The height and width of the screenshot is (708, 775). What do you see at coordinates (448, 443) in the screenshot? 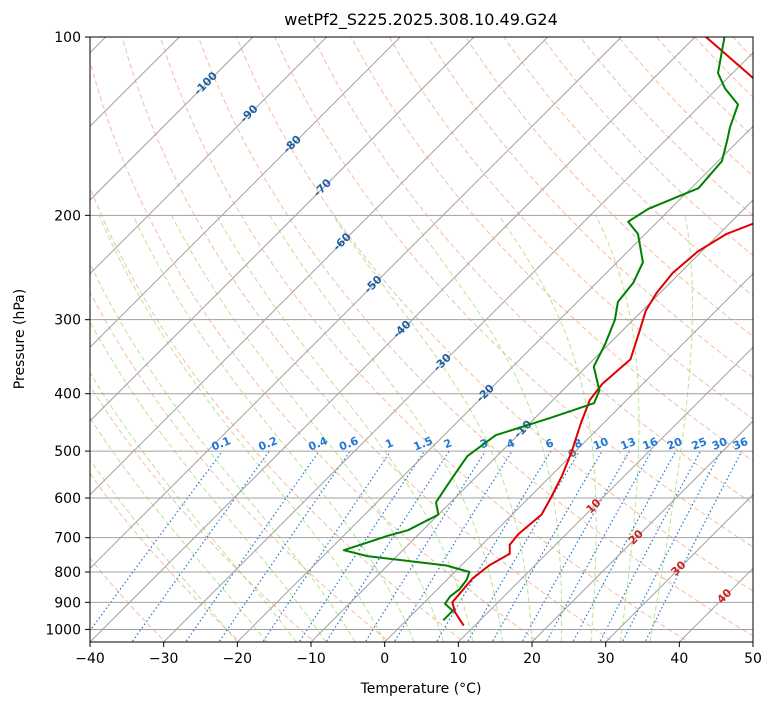
I see `mixing-ratio-label: 2` at bounding box center [448, 443].